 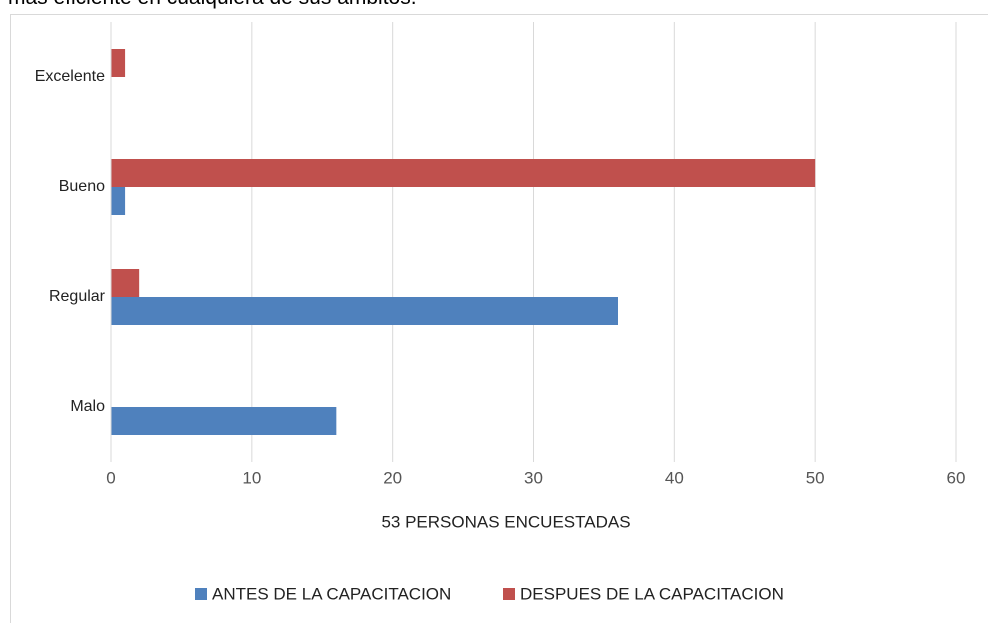 I want to click on x-tick-label: 0, so click(x=110, y=477).